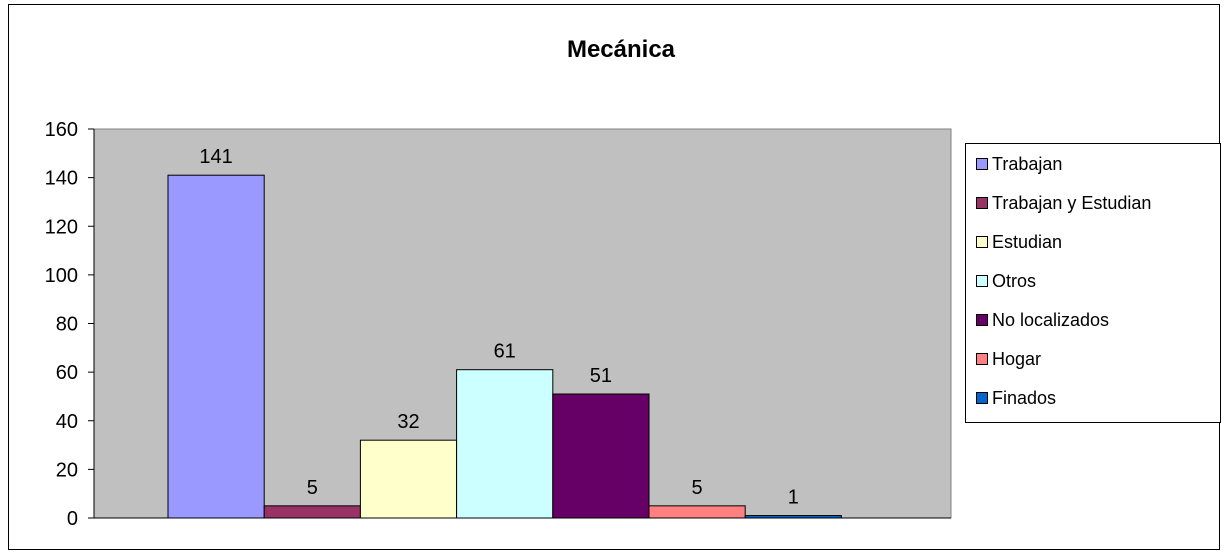 The height and width of the screenshot is (555, 1228). I want to click on y-tick-label: 100, so click(61, 276).